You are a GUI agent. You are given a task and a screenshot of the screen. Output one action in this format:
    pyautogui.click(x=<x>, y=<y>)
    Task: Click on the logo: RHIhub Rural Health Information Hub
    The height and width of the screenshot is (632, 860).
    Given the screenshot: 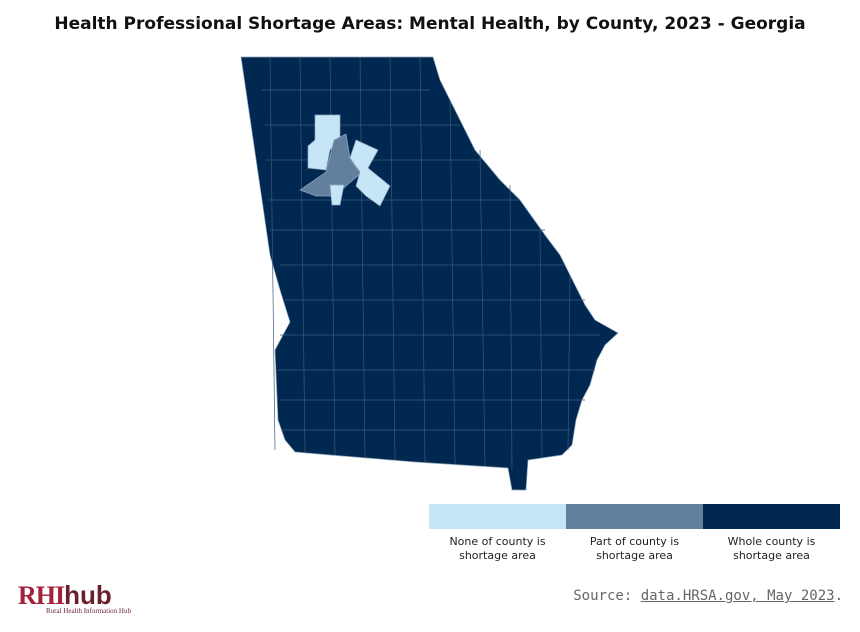 What is the action you would take?
    pyautogui.click(x=74, y=597)
    